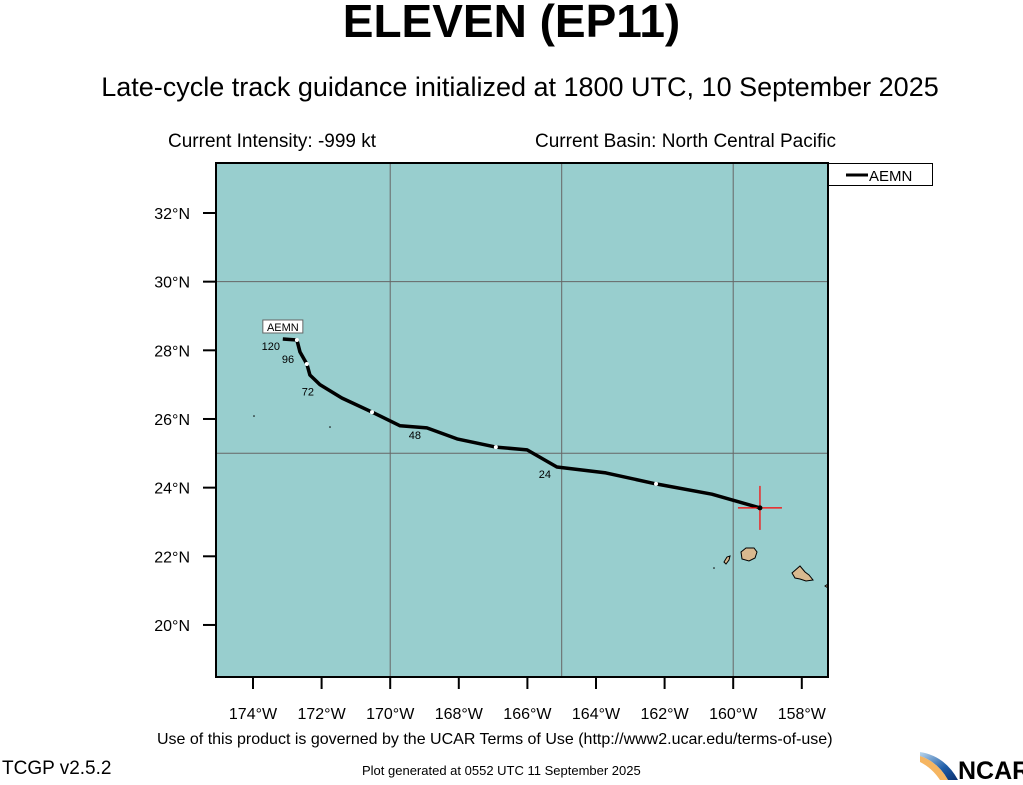 This screenshot has height=785, width=1023. What do you see at coordinates (172, 489) in the screenshot?
I see `y-tick-label: 24°N` at bounding box center [172, 489].